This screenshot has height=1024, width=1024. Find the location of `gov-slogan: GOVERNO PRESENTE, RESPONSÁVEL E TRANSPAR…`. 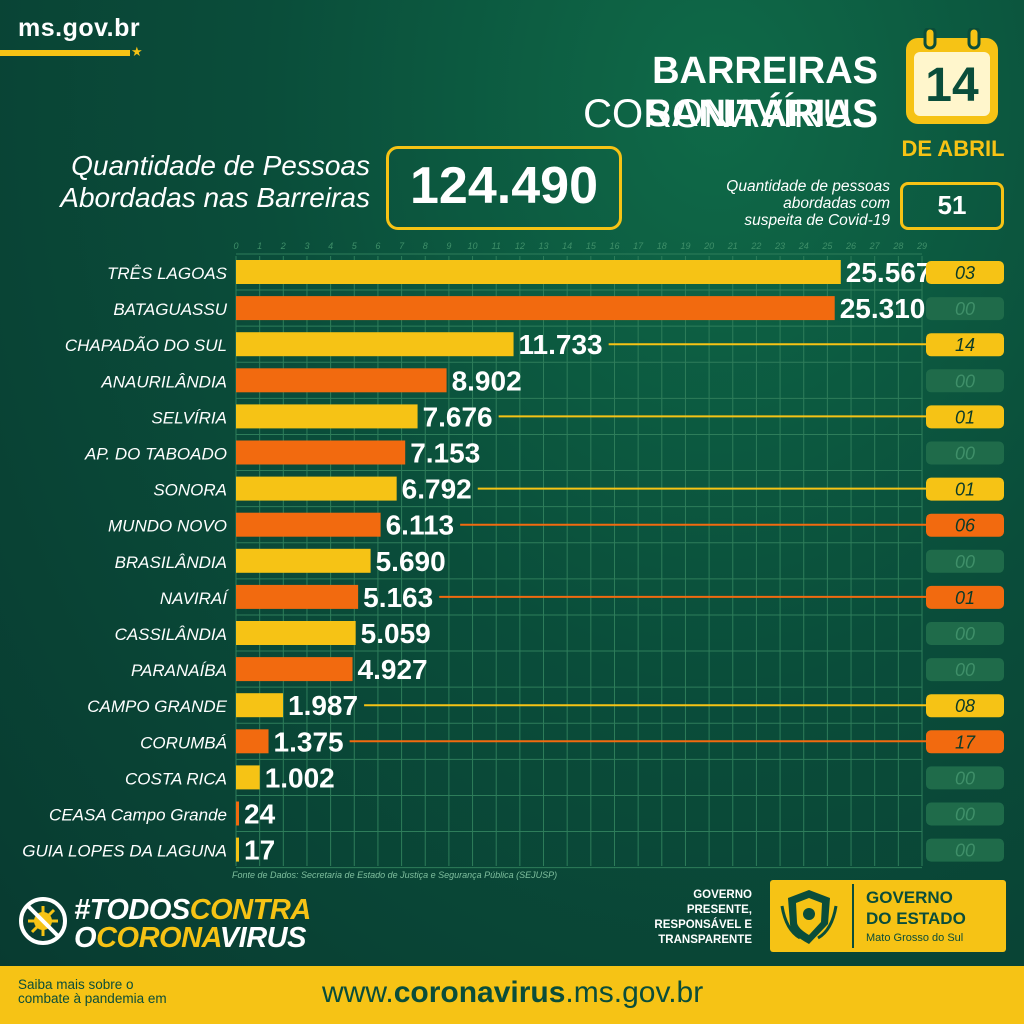

gov-slogan: GOVERNO PRESENTE, RESPONSÁVEL E TRANSPAR… is located at coordinates (681, 918).